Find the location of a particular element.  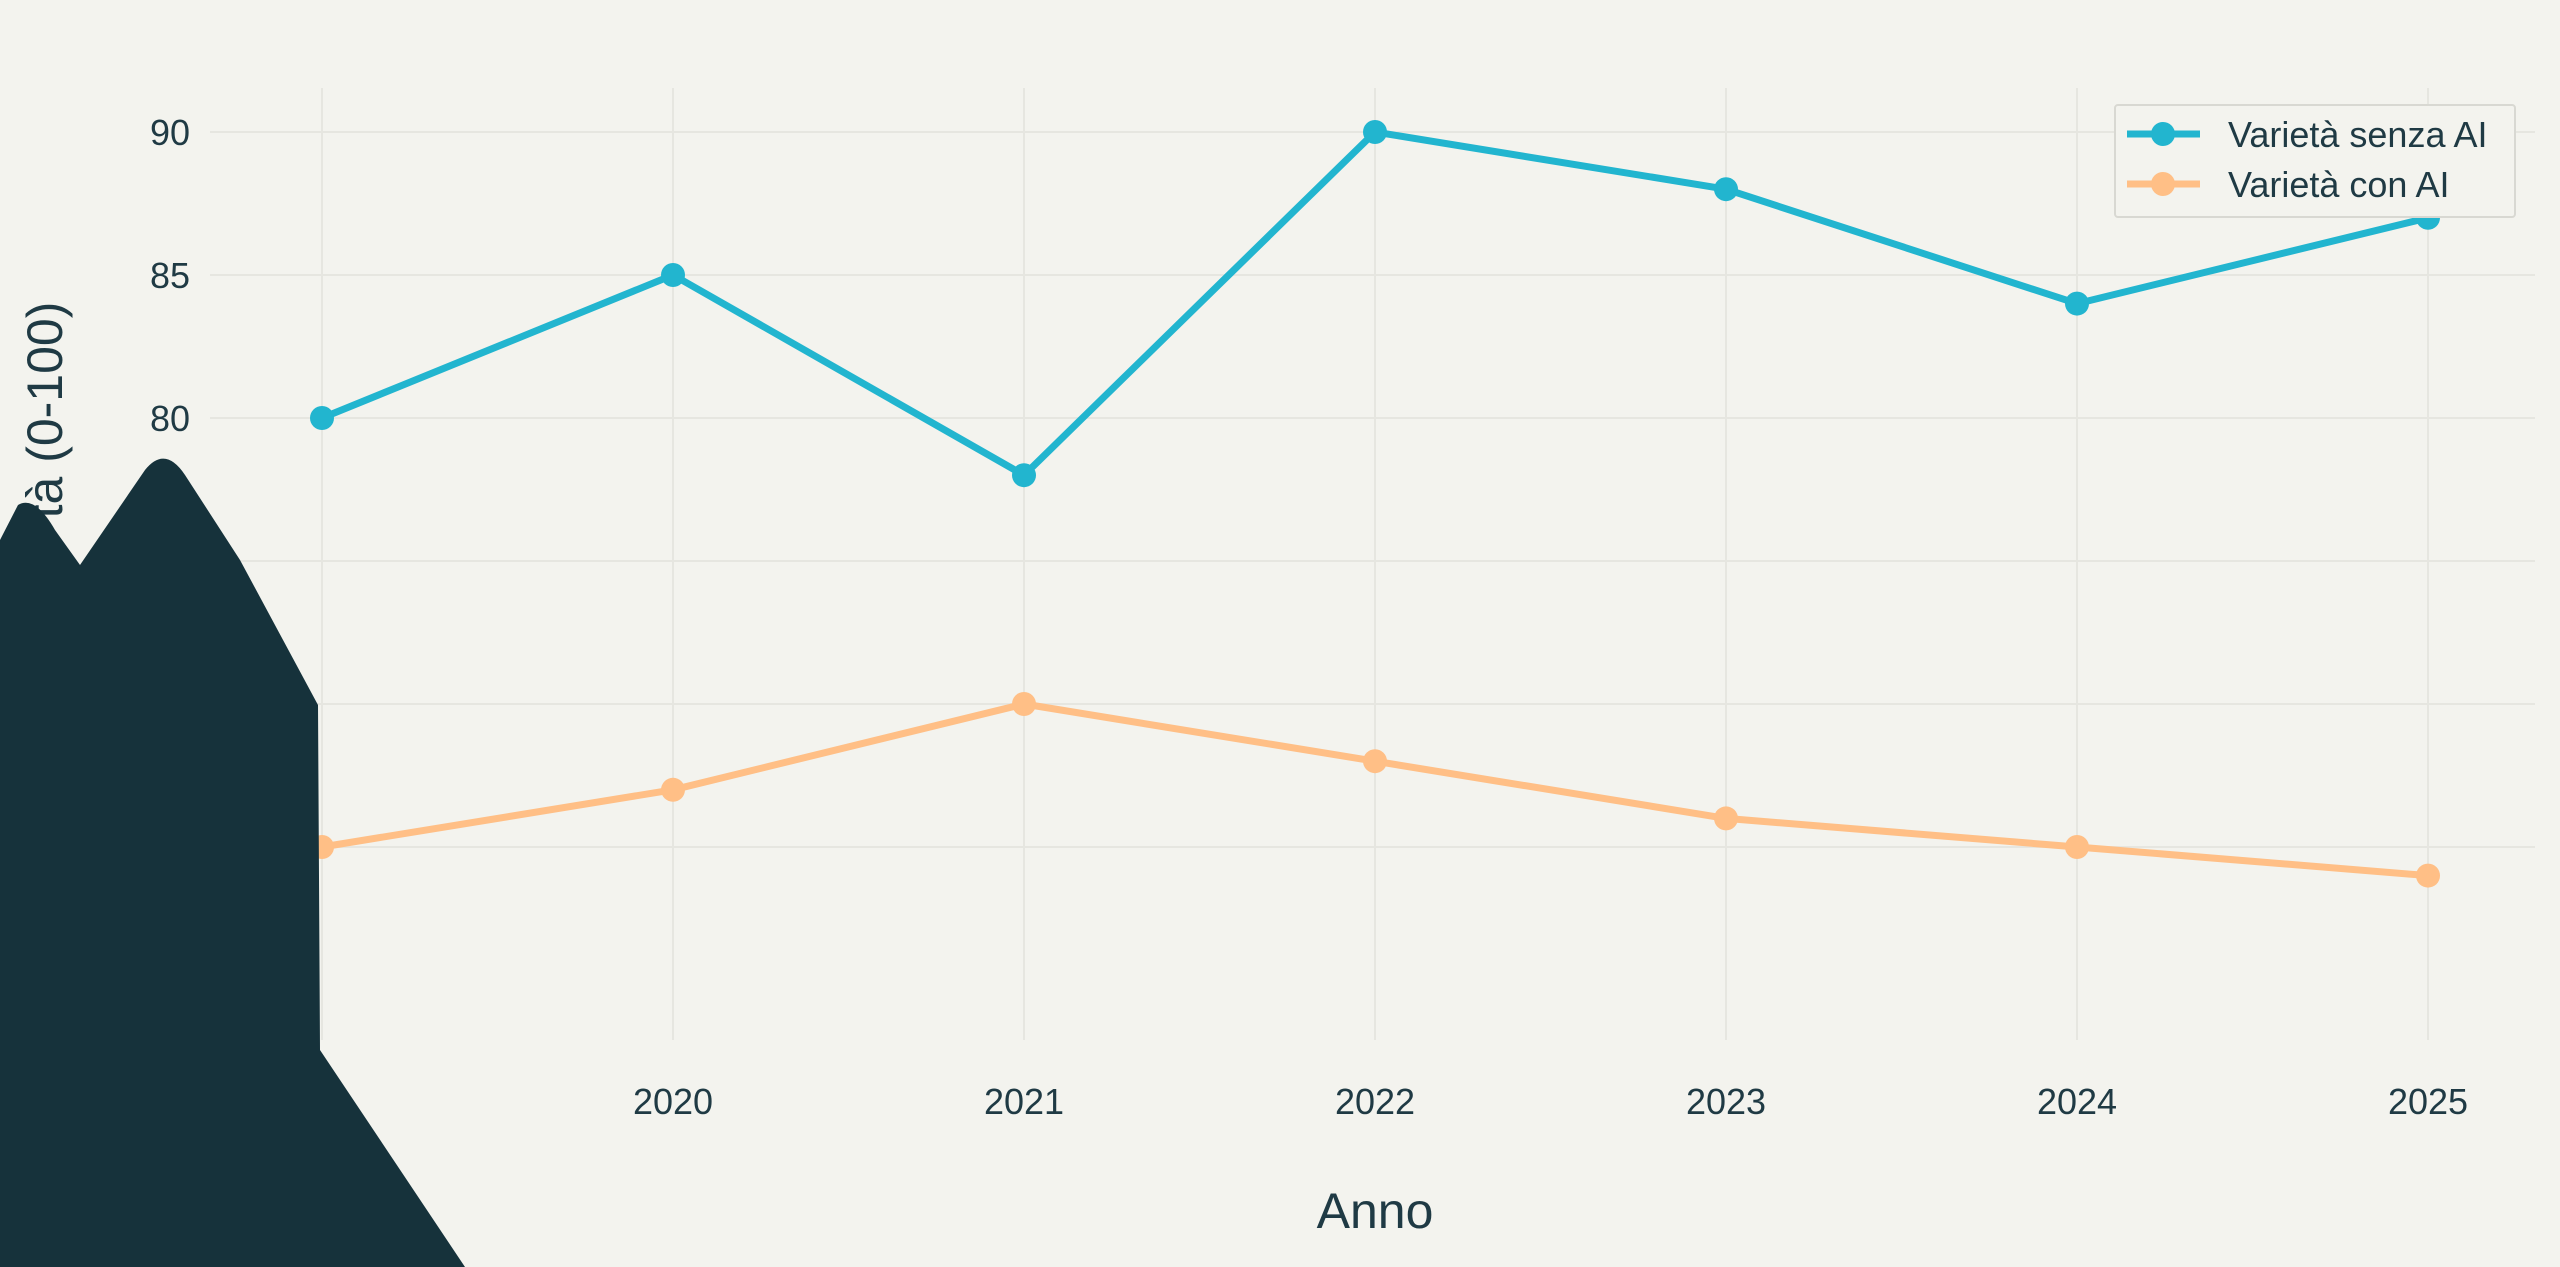

y-axis-ticks: 90 85 80 is located at coordinates (170, 275).